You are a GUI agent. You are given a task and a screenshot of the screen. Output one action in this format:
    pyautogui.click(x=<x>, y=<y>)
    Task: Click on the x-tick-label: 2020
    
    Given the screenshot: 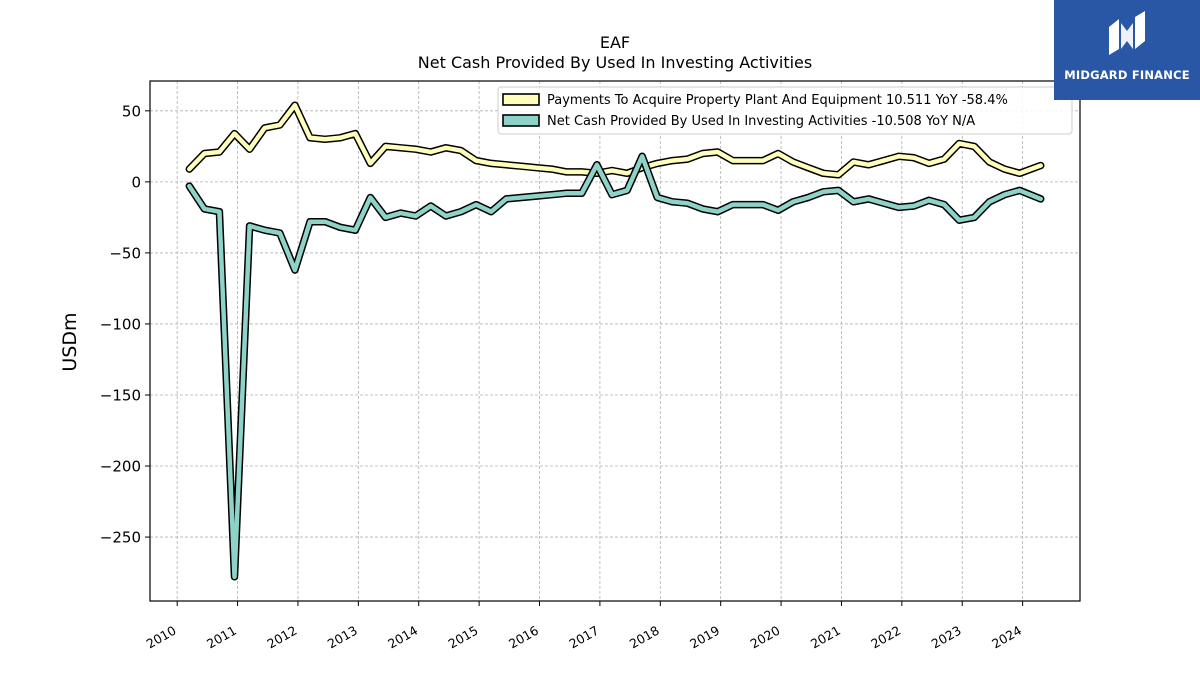 What is the action you would take?
    pyautogui.click(x=765, y=637)
    